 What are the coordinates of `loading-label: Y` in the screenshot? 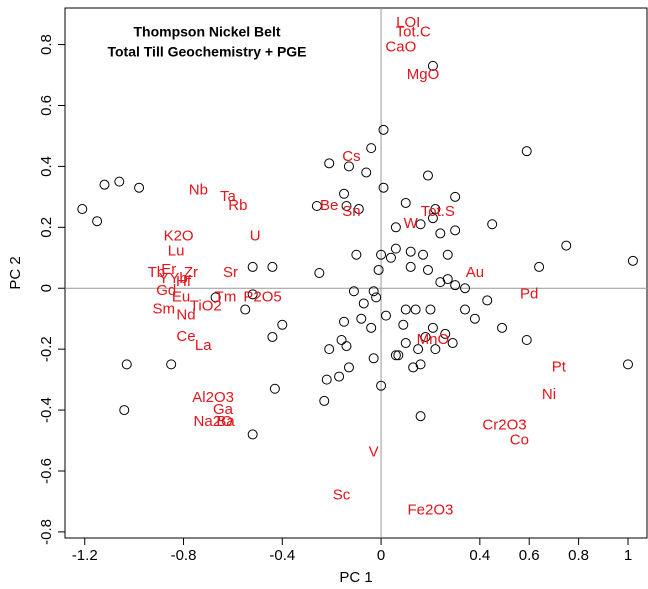 It's located at (164, 278).